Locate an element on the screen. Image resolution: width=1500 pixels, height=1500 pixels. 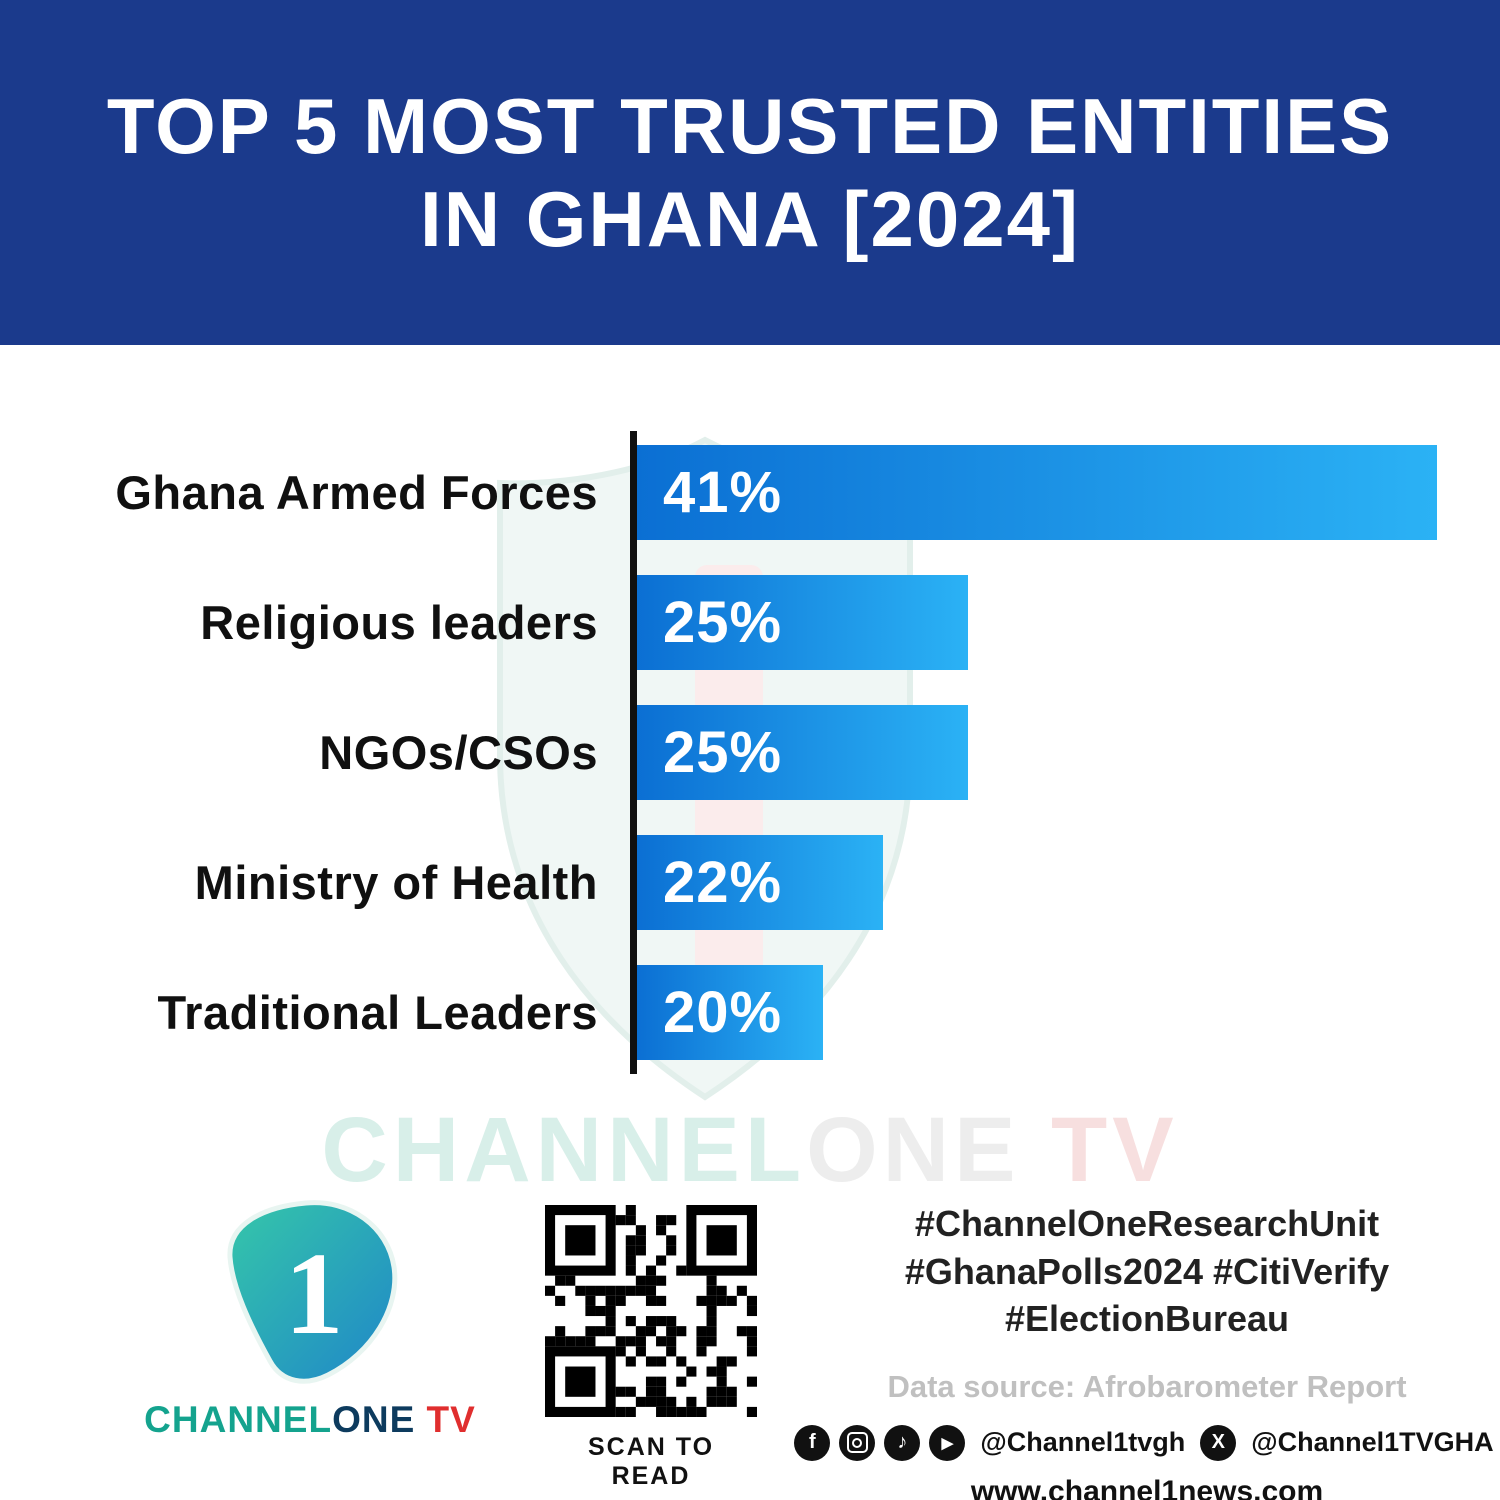
page-title-line1: TOP 5 MOST TRUSTED ENTITIES is located at coordinates (750, 126).